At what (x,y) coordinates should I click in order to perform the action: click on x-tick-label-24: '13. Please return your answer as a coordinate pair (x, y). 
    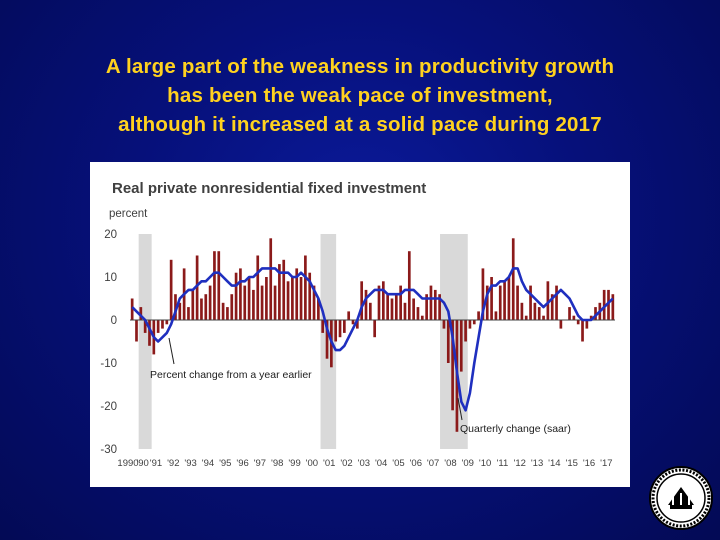
    Looking at the image, I should click on (537, 463).